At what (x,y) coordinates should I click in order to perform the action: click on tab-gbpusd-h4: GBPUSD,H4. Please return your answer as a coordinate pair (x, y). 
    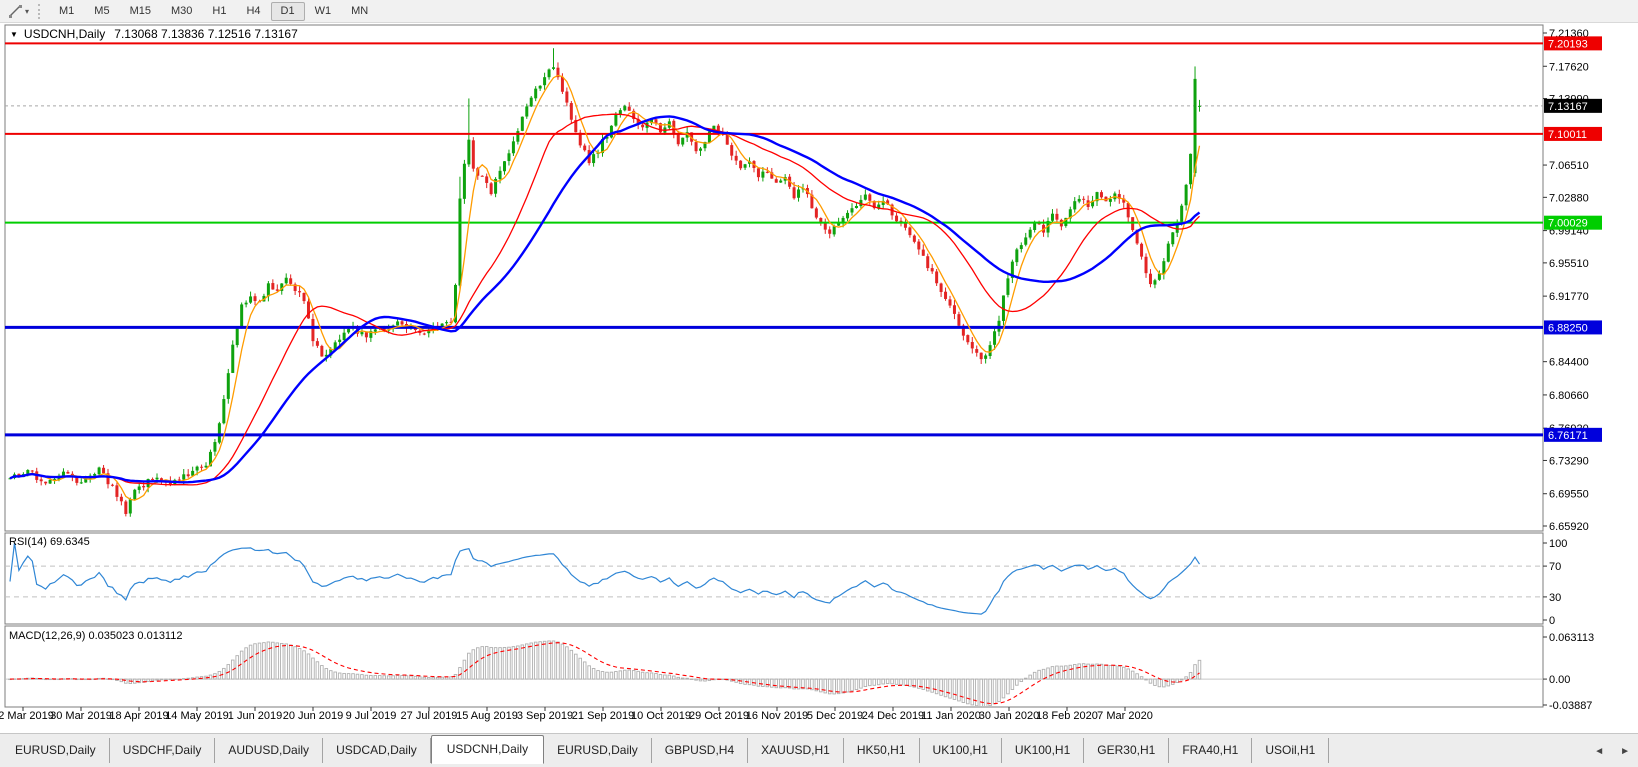
    Looking at the image, I should click on (700, 750).